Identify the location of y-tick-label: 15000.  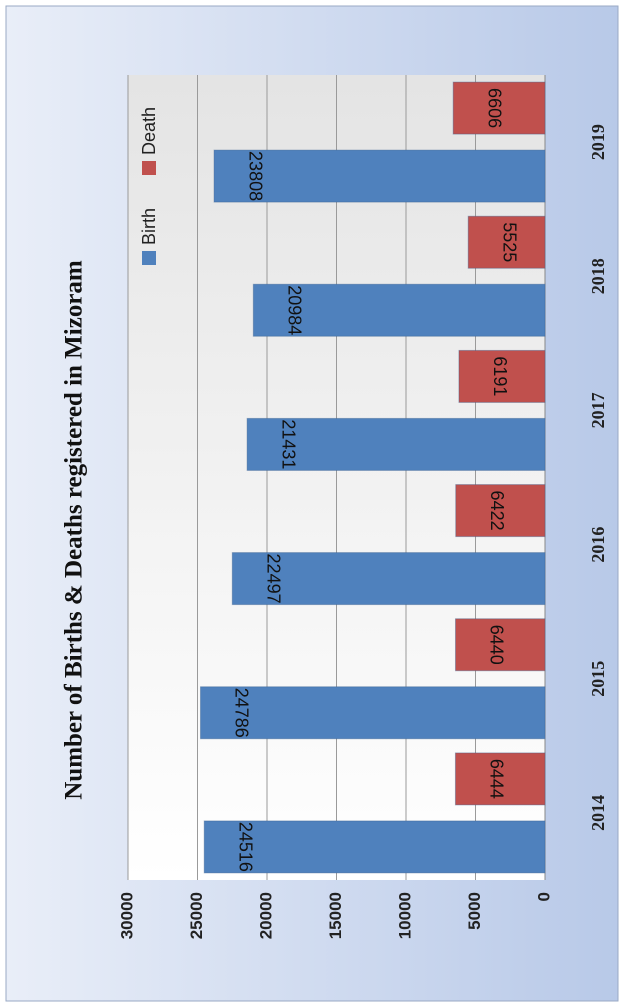
(335, 915).